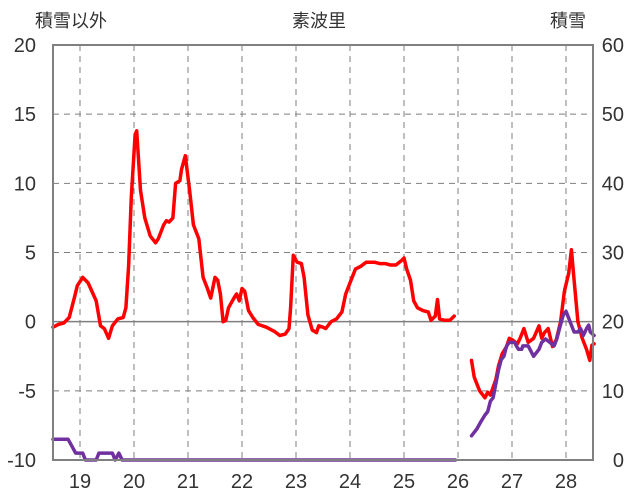 Image resolution: width=636 pixels, height=501 pixels. What do you see at coordinates (242, 482) in the screenshot?
I see `x-tick-label-3: 22` at bounding box center [242, 482].